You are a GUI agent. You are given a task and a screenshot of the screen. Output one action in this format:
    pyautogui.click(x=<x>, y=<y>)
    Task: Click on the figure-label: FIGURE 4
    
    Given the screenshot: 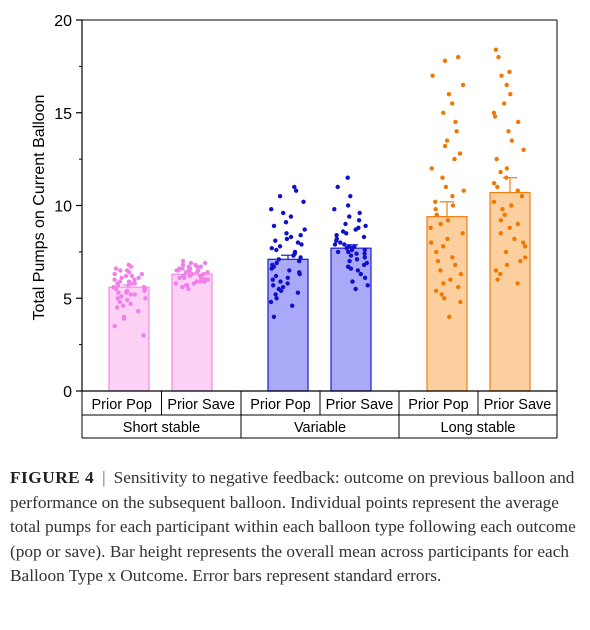 What is the action you would take?
    pyautogui.click(x=52, y=477)
    